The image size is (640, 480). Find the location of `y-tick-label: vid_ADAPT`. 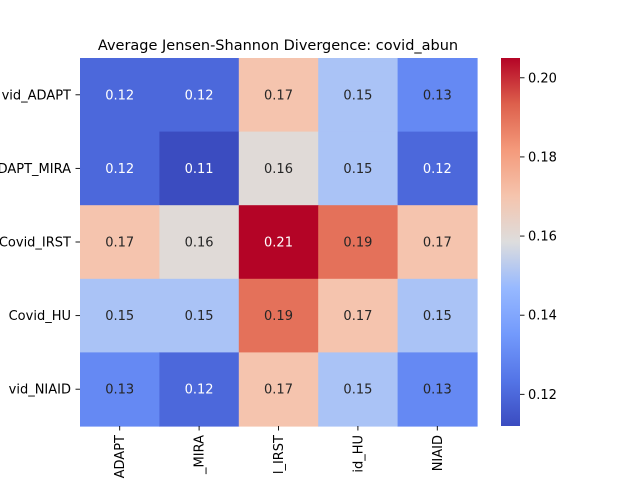

y-tick-label: vid_ADAPT is located at coordinates (36, 95).